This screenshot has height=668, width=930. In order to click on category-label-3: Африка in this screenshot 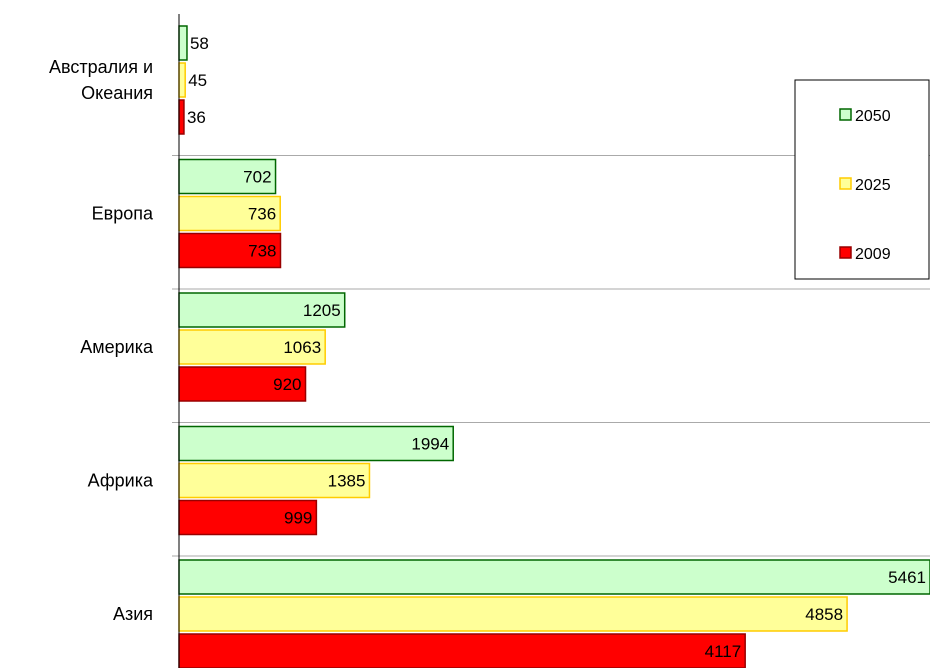, I will do `click(121, 481)`.